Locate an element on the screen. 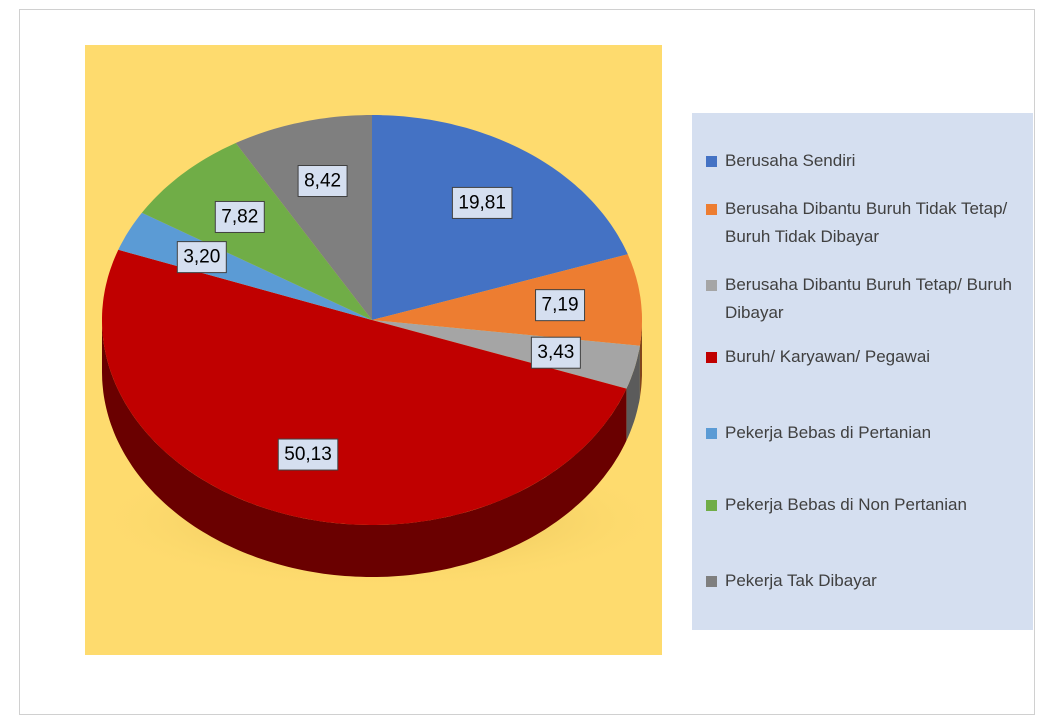  legend-label: Berusaha Sendiri is located at coordinates (790, 160).